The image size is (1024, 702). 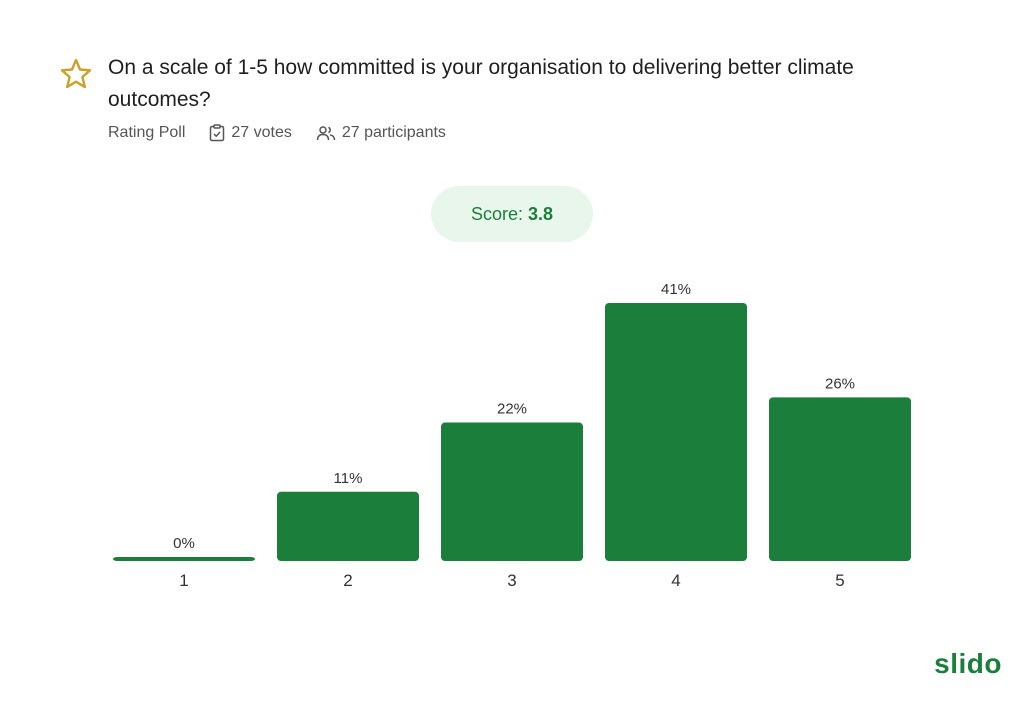 What do you see at coordinates (183, 580) in the screenshot?
I see `x-tick-label-1: 1` at bounding box center [183, 580].